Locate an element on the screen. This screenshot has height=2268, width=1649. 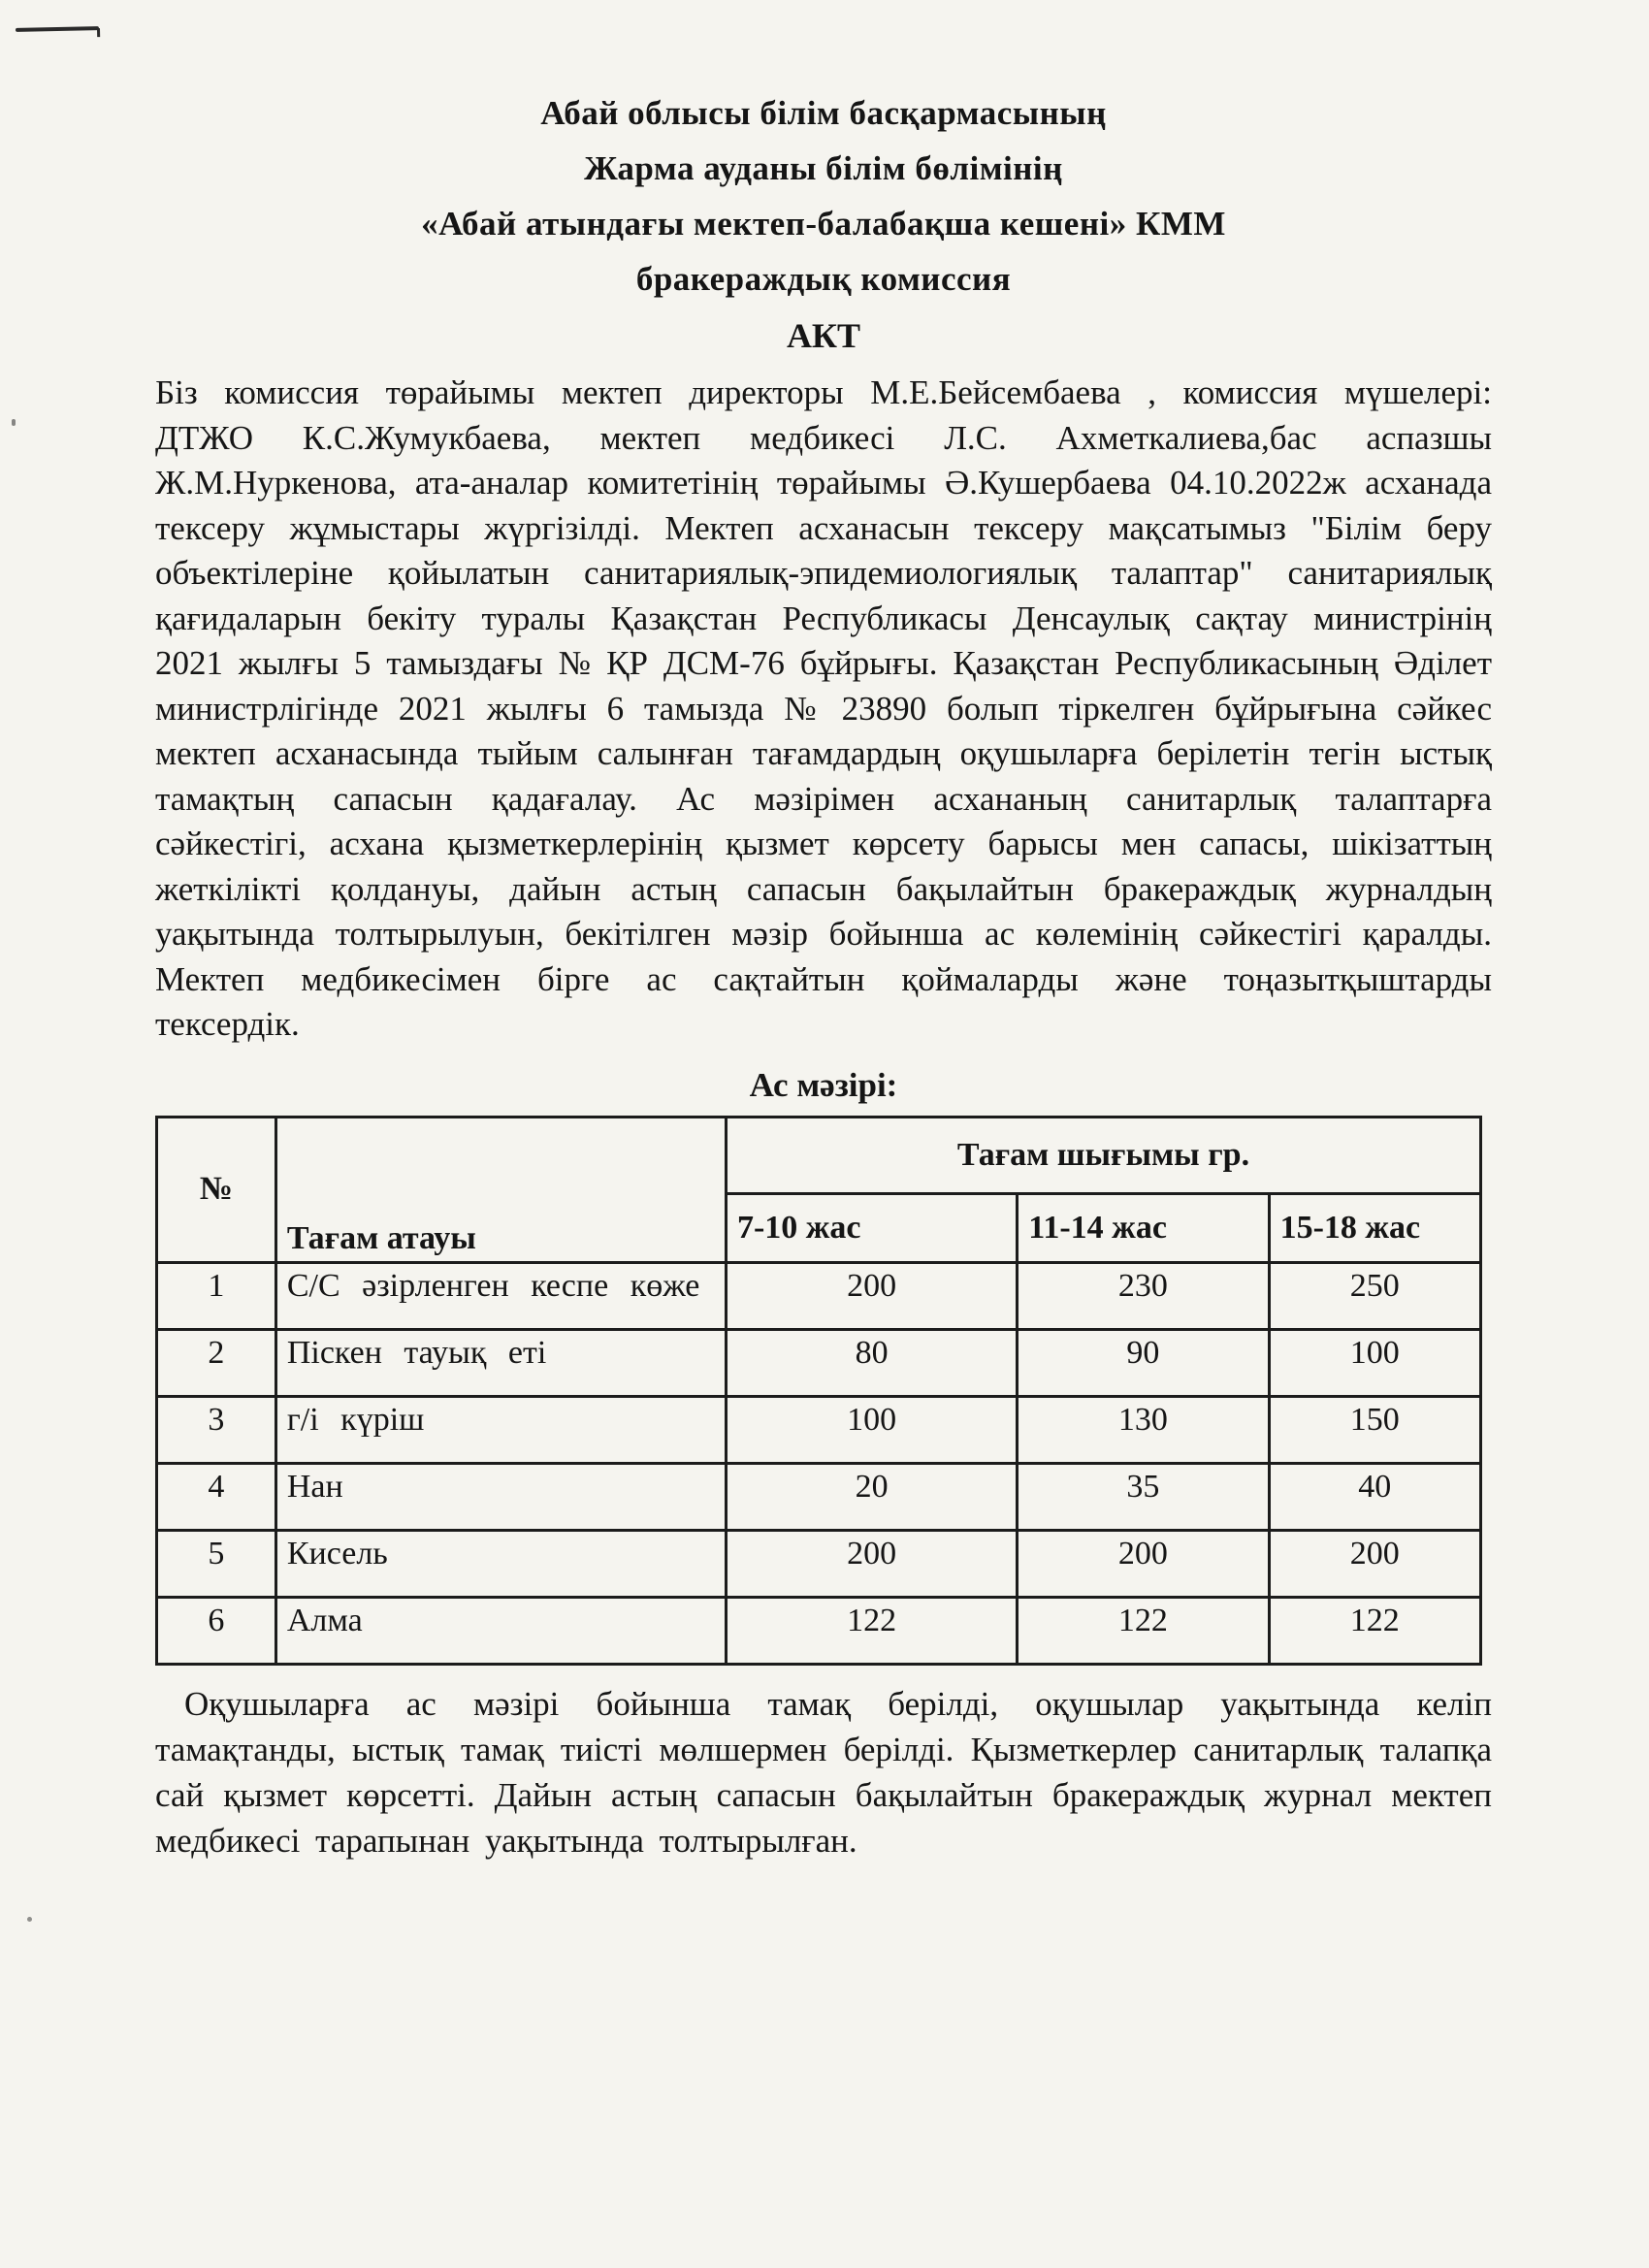
value-15-18: 150 is located at coordinates (1375, 1429).